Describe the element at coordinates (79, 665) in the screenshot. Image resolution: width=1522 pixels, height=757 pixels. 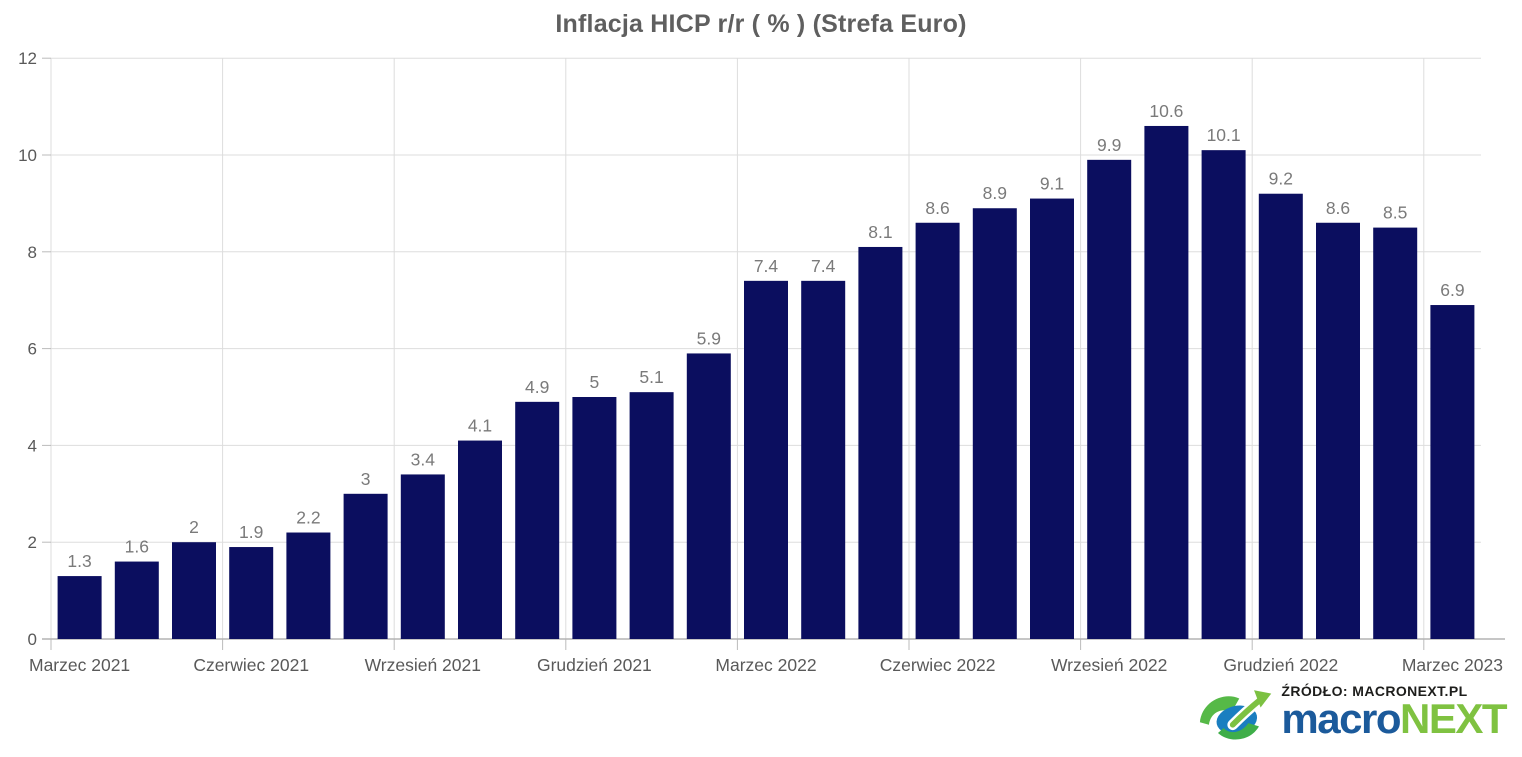
I see `x-tick-label: Marzec 2021` at that location.